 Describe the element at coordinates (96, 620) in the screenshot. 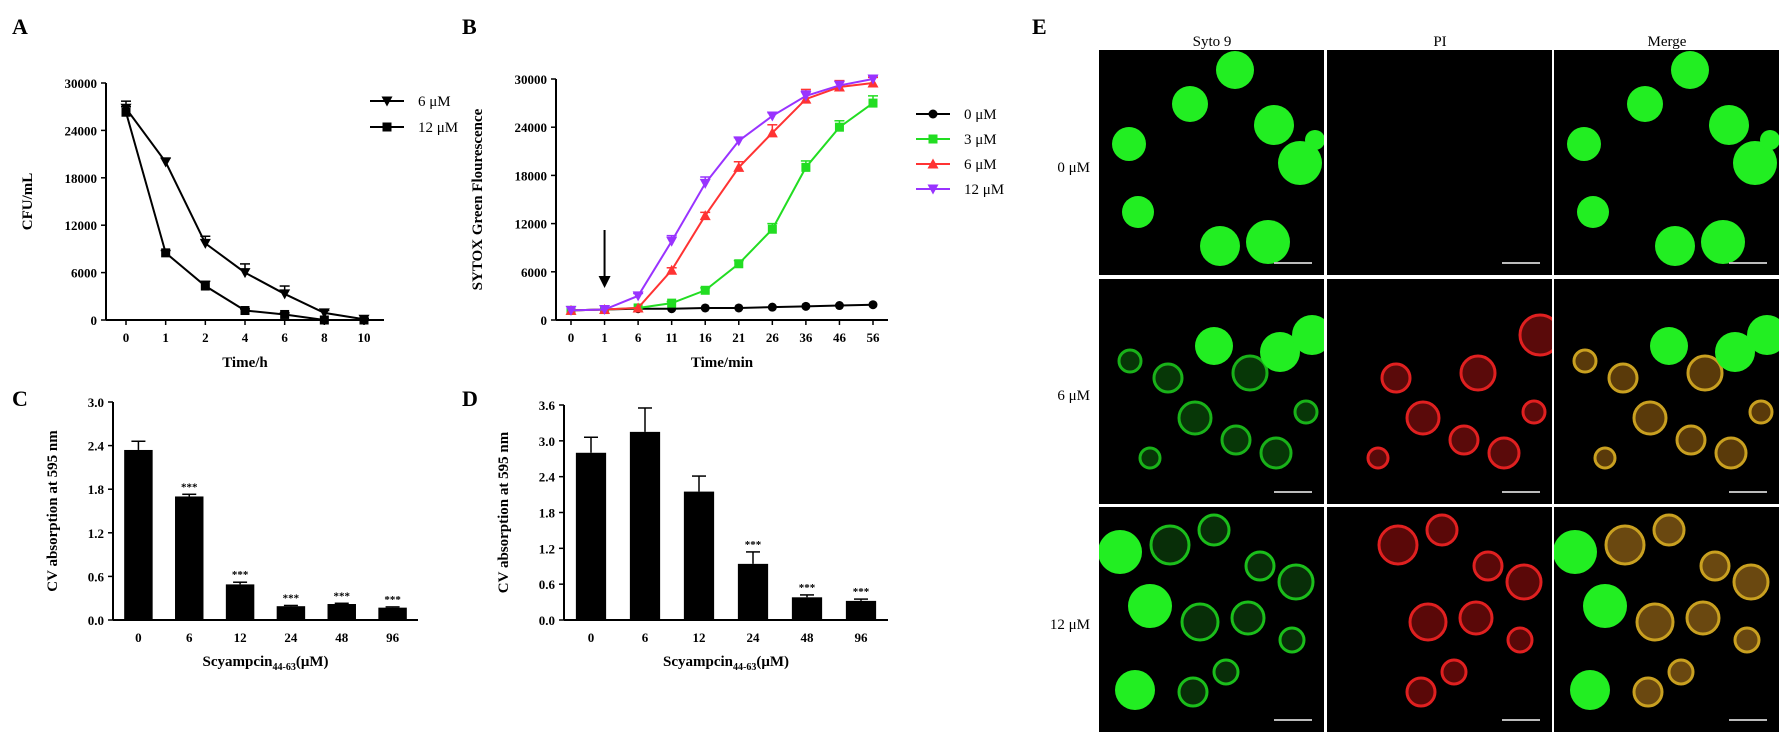

I see `y-tick-label: 0.0` at that location.